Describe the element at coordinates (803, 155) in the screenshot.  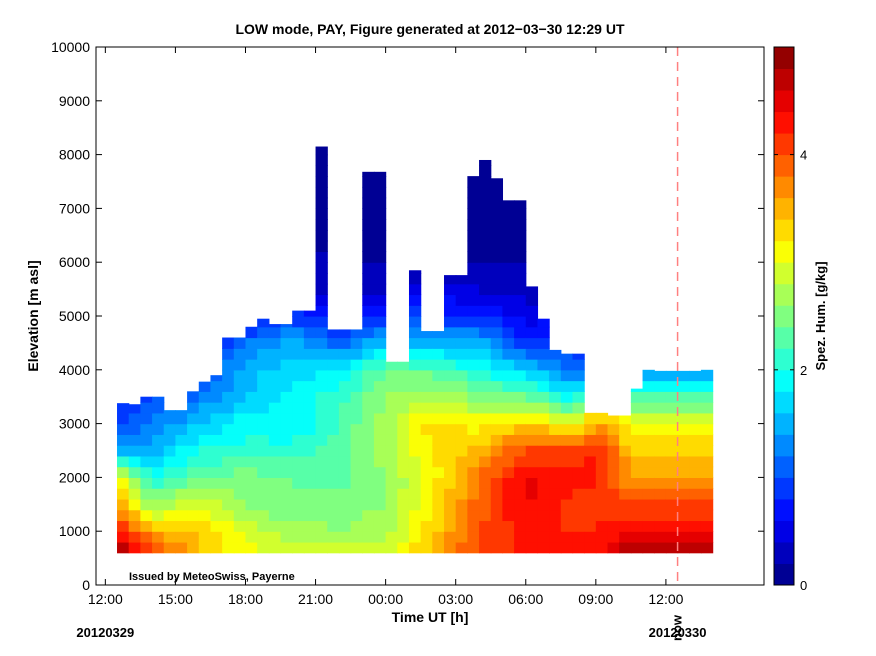
I see `colorbar-tick-label: 4` at that location.